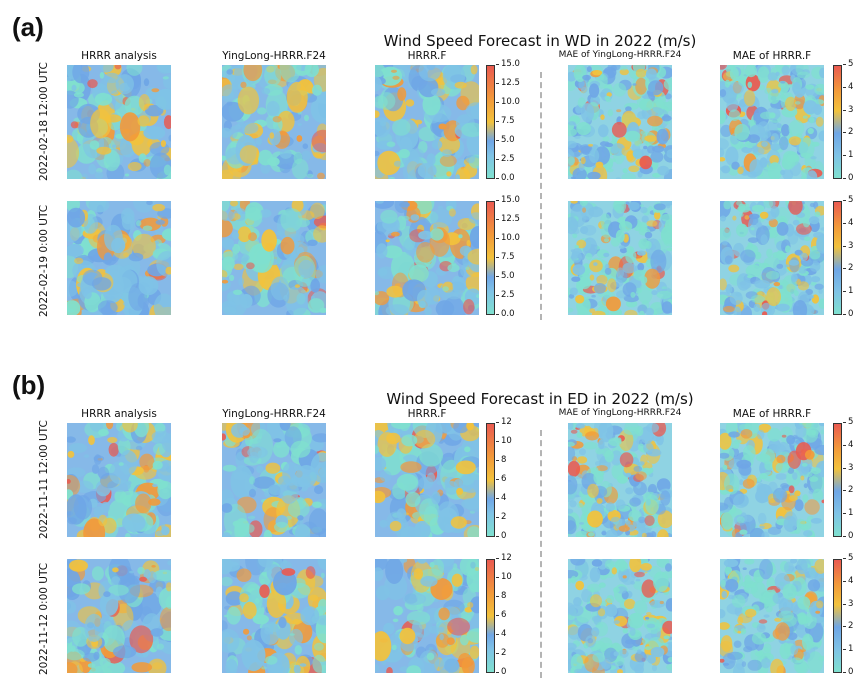  I want to click on column-title: MAE of YingLong-HRRR.F24, so click(620, 413).